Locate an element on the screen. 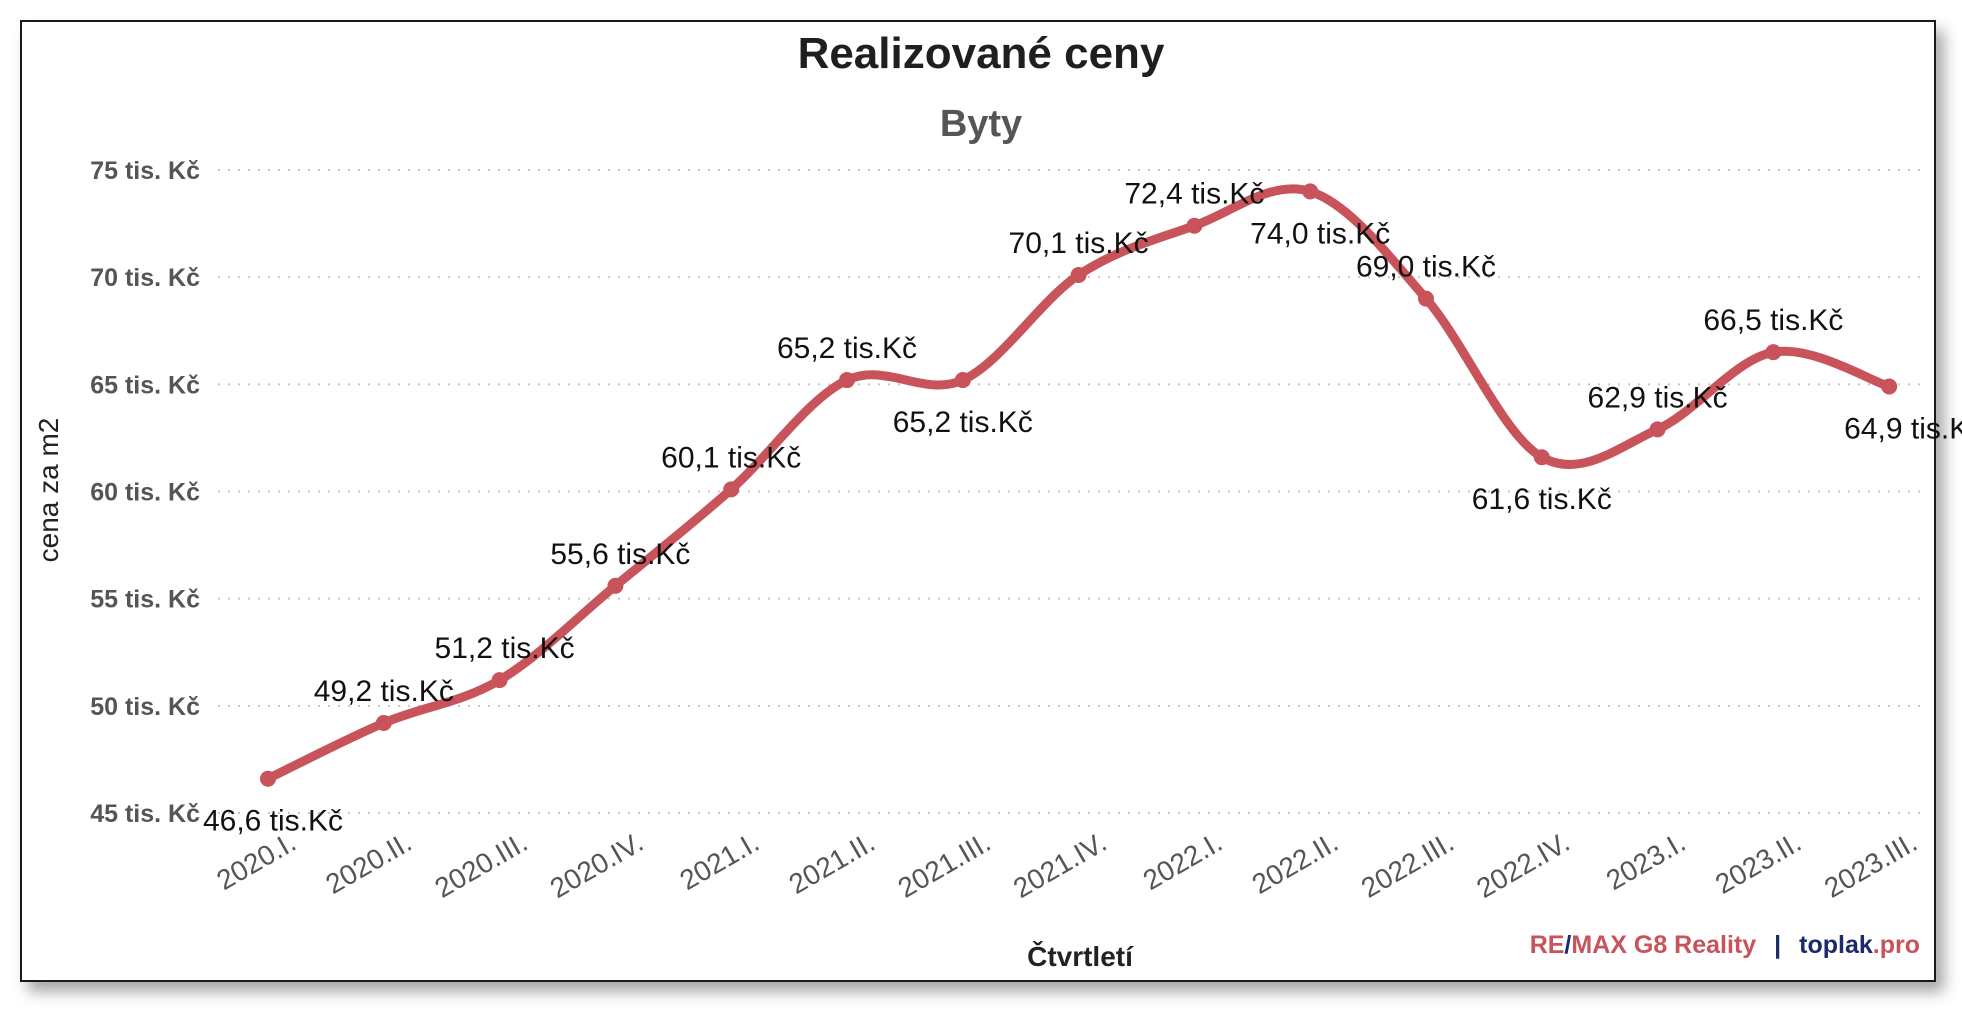 This screenshot has height=1010, width=1962. data-label: 49,2 tis.Kč is located at coordinates (384, 691).